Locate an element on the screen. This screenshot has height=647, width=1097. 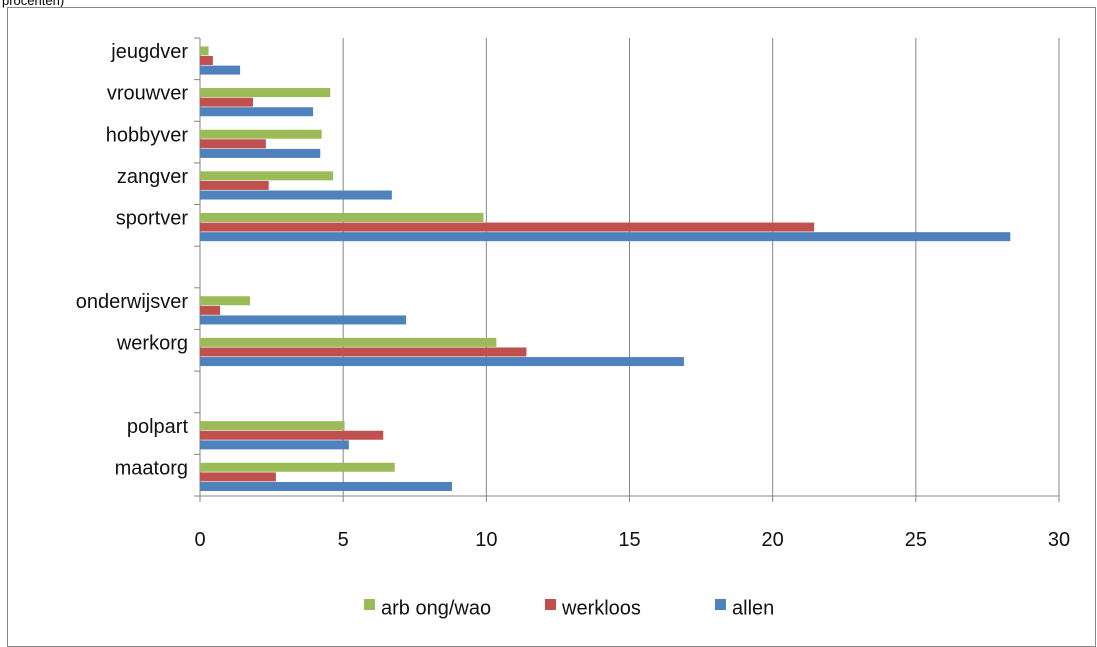
legend-label: allen is located at coordinates (753, 608).